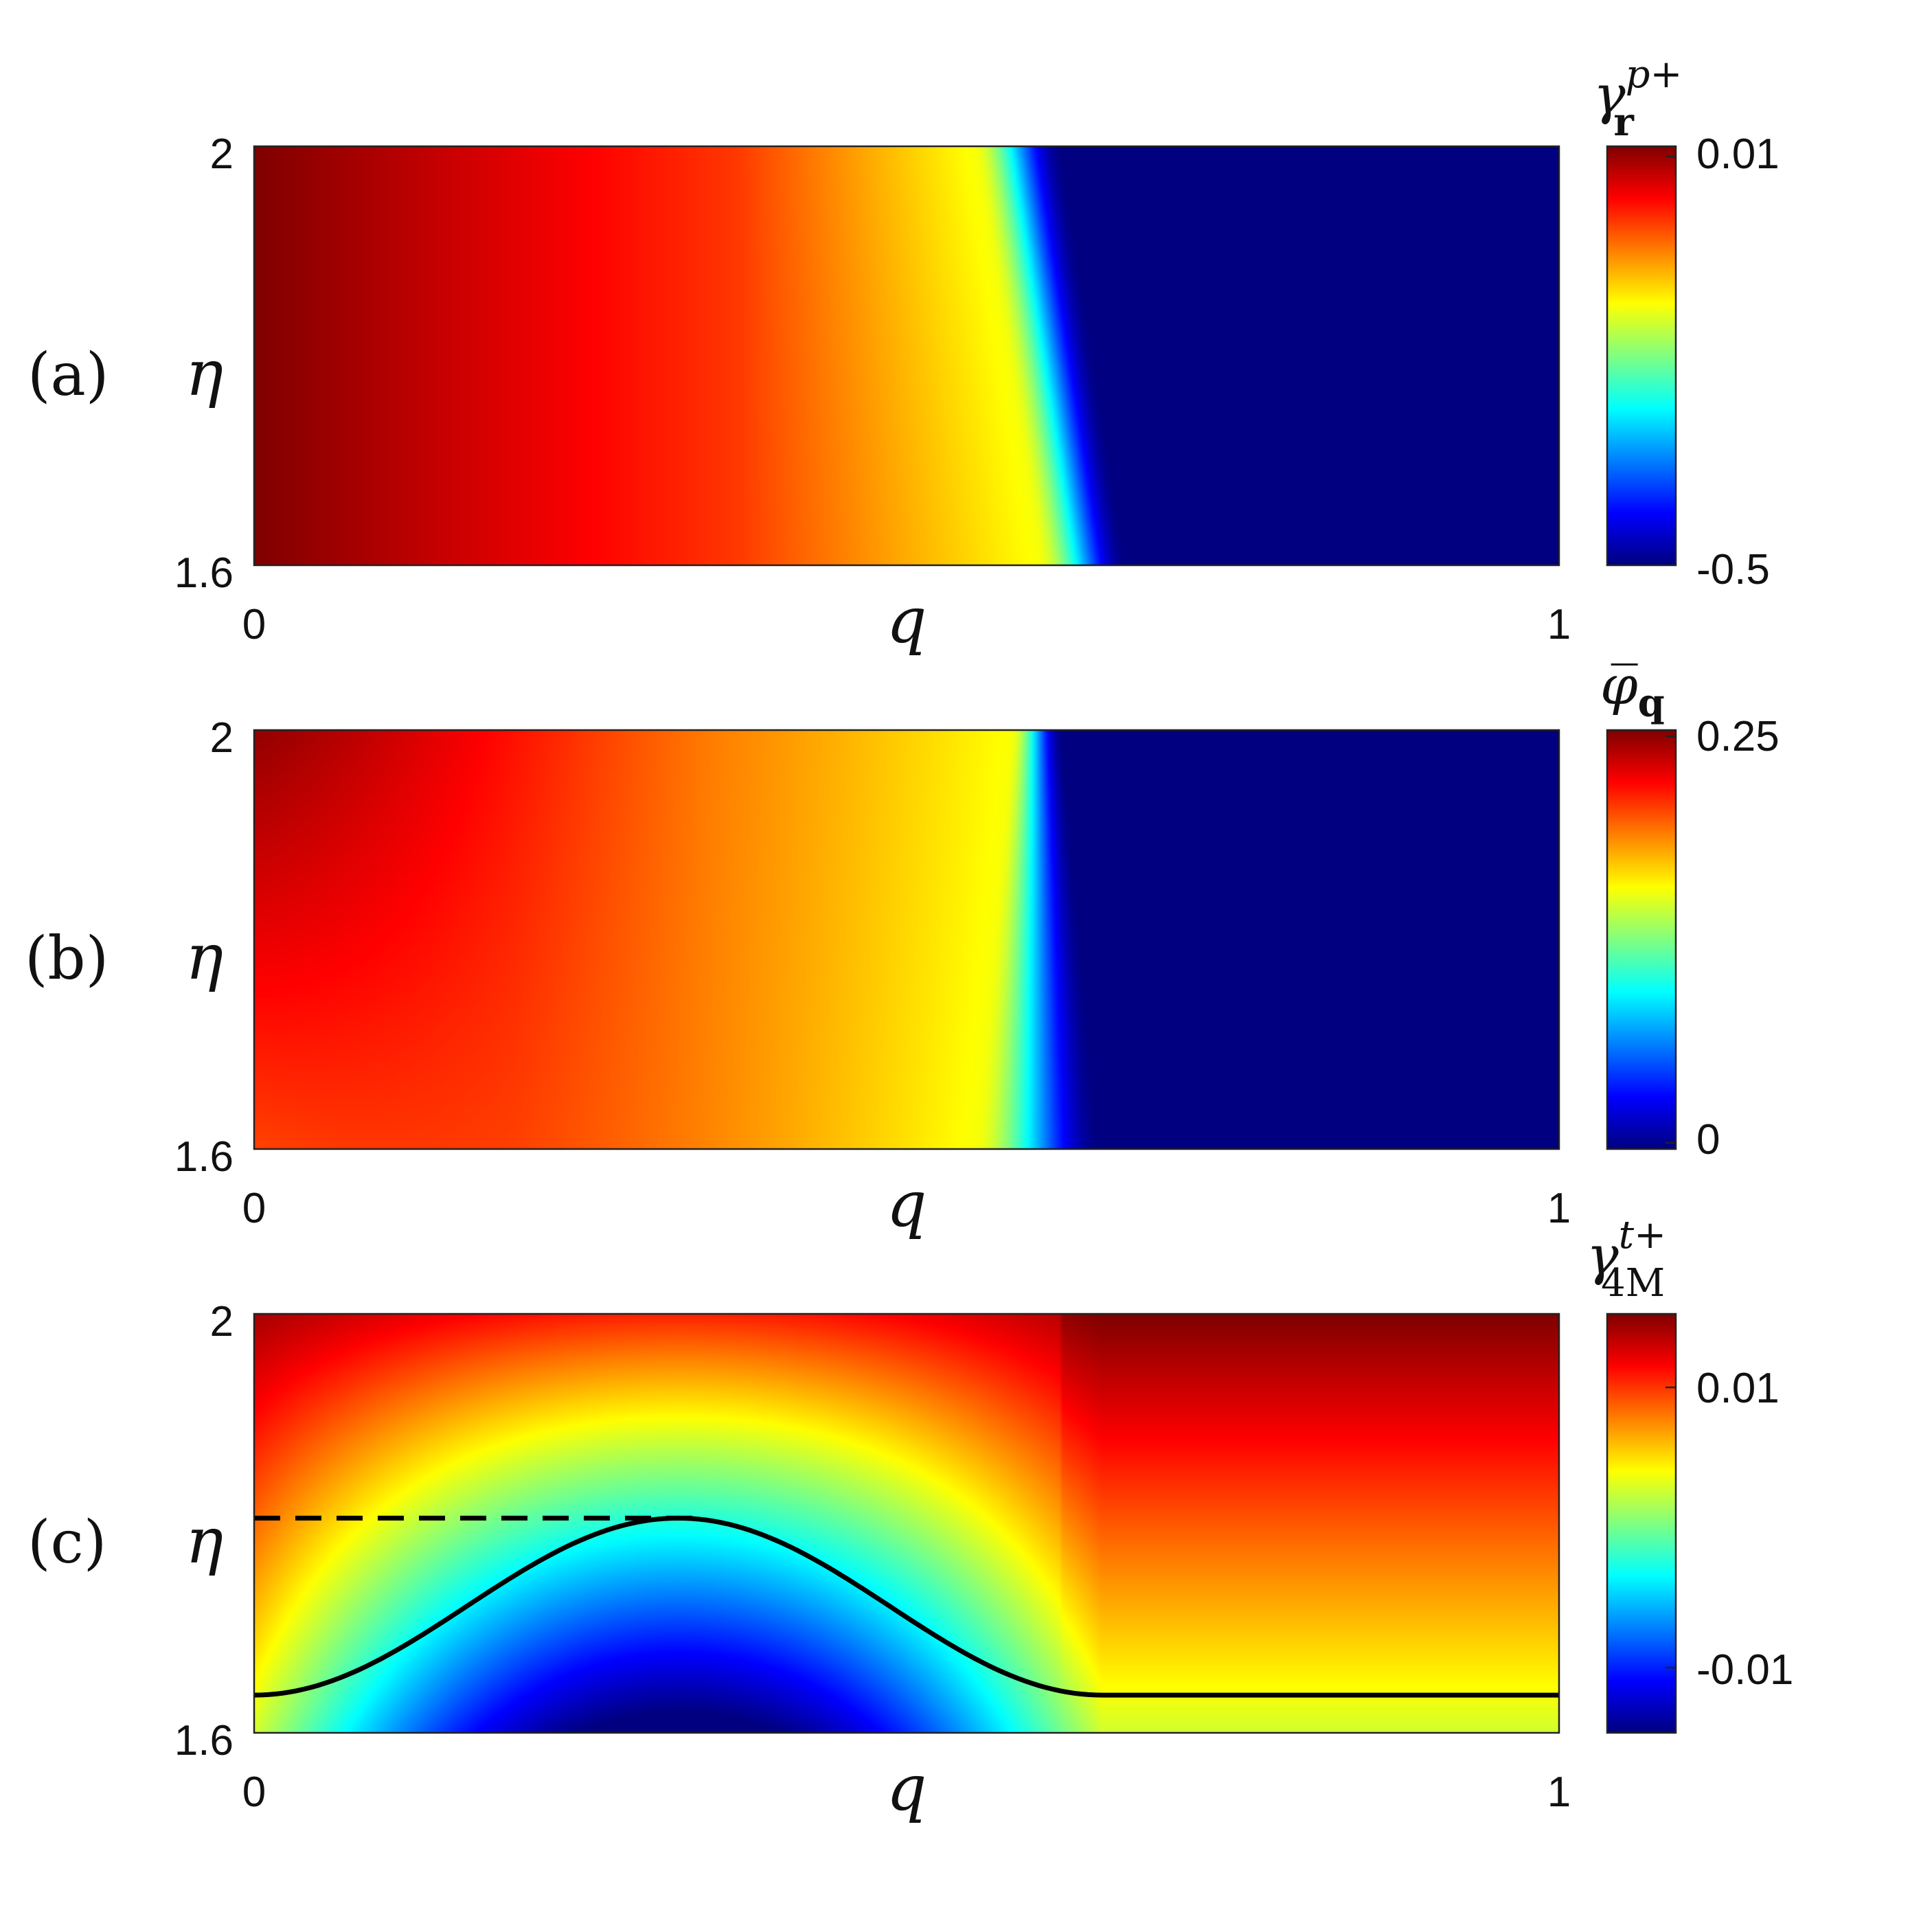 The width and height of the screenshot is (1932, 1932). I want to click on y-axis-label-b: η, so click(204, 957).